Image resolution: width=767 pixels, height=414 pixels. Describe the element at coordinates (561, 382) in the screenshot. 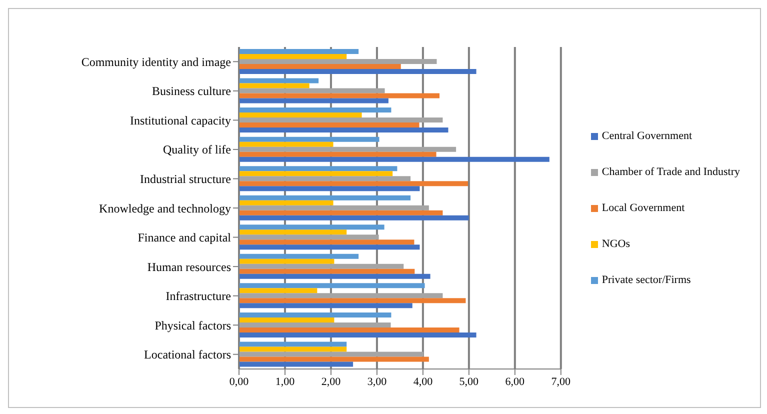

I see `x-tick-label: 7,00` at that location.